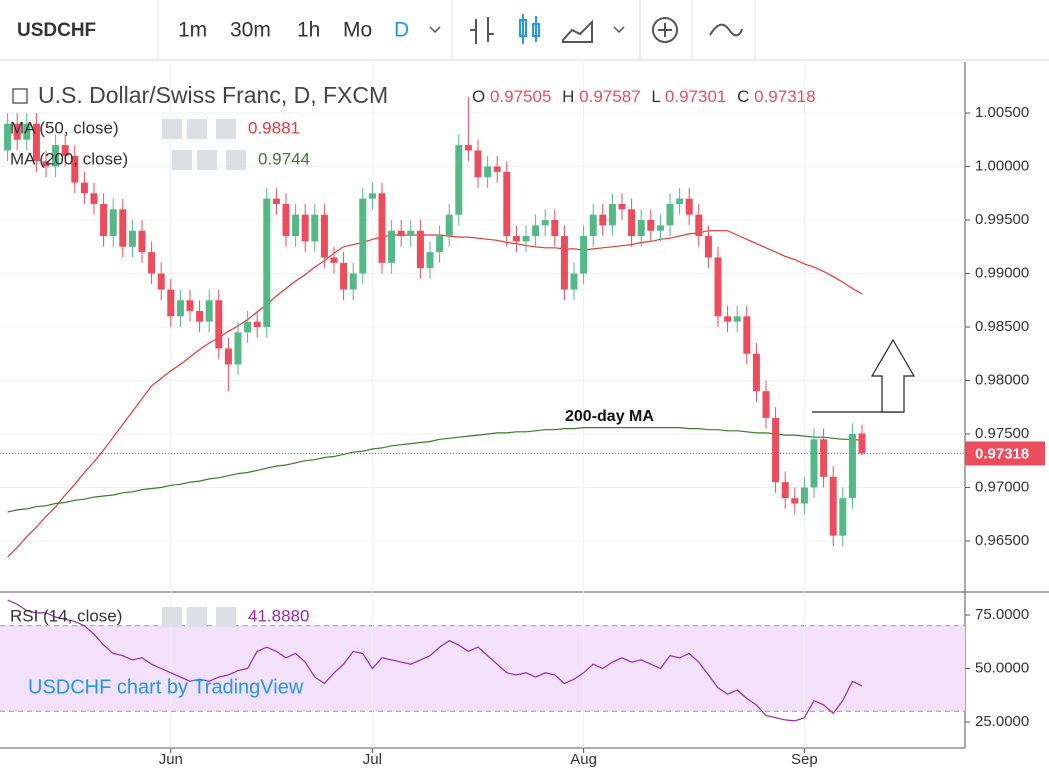  What do you see at coordinates (695, 96) in the screenshot?
I see `ohlc-value: 0.97301` at bounding box center [695, 96].